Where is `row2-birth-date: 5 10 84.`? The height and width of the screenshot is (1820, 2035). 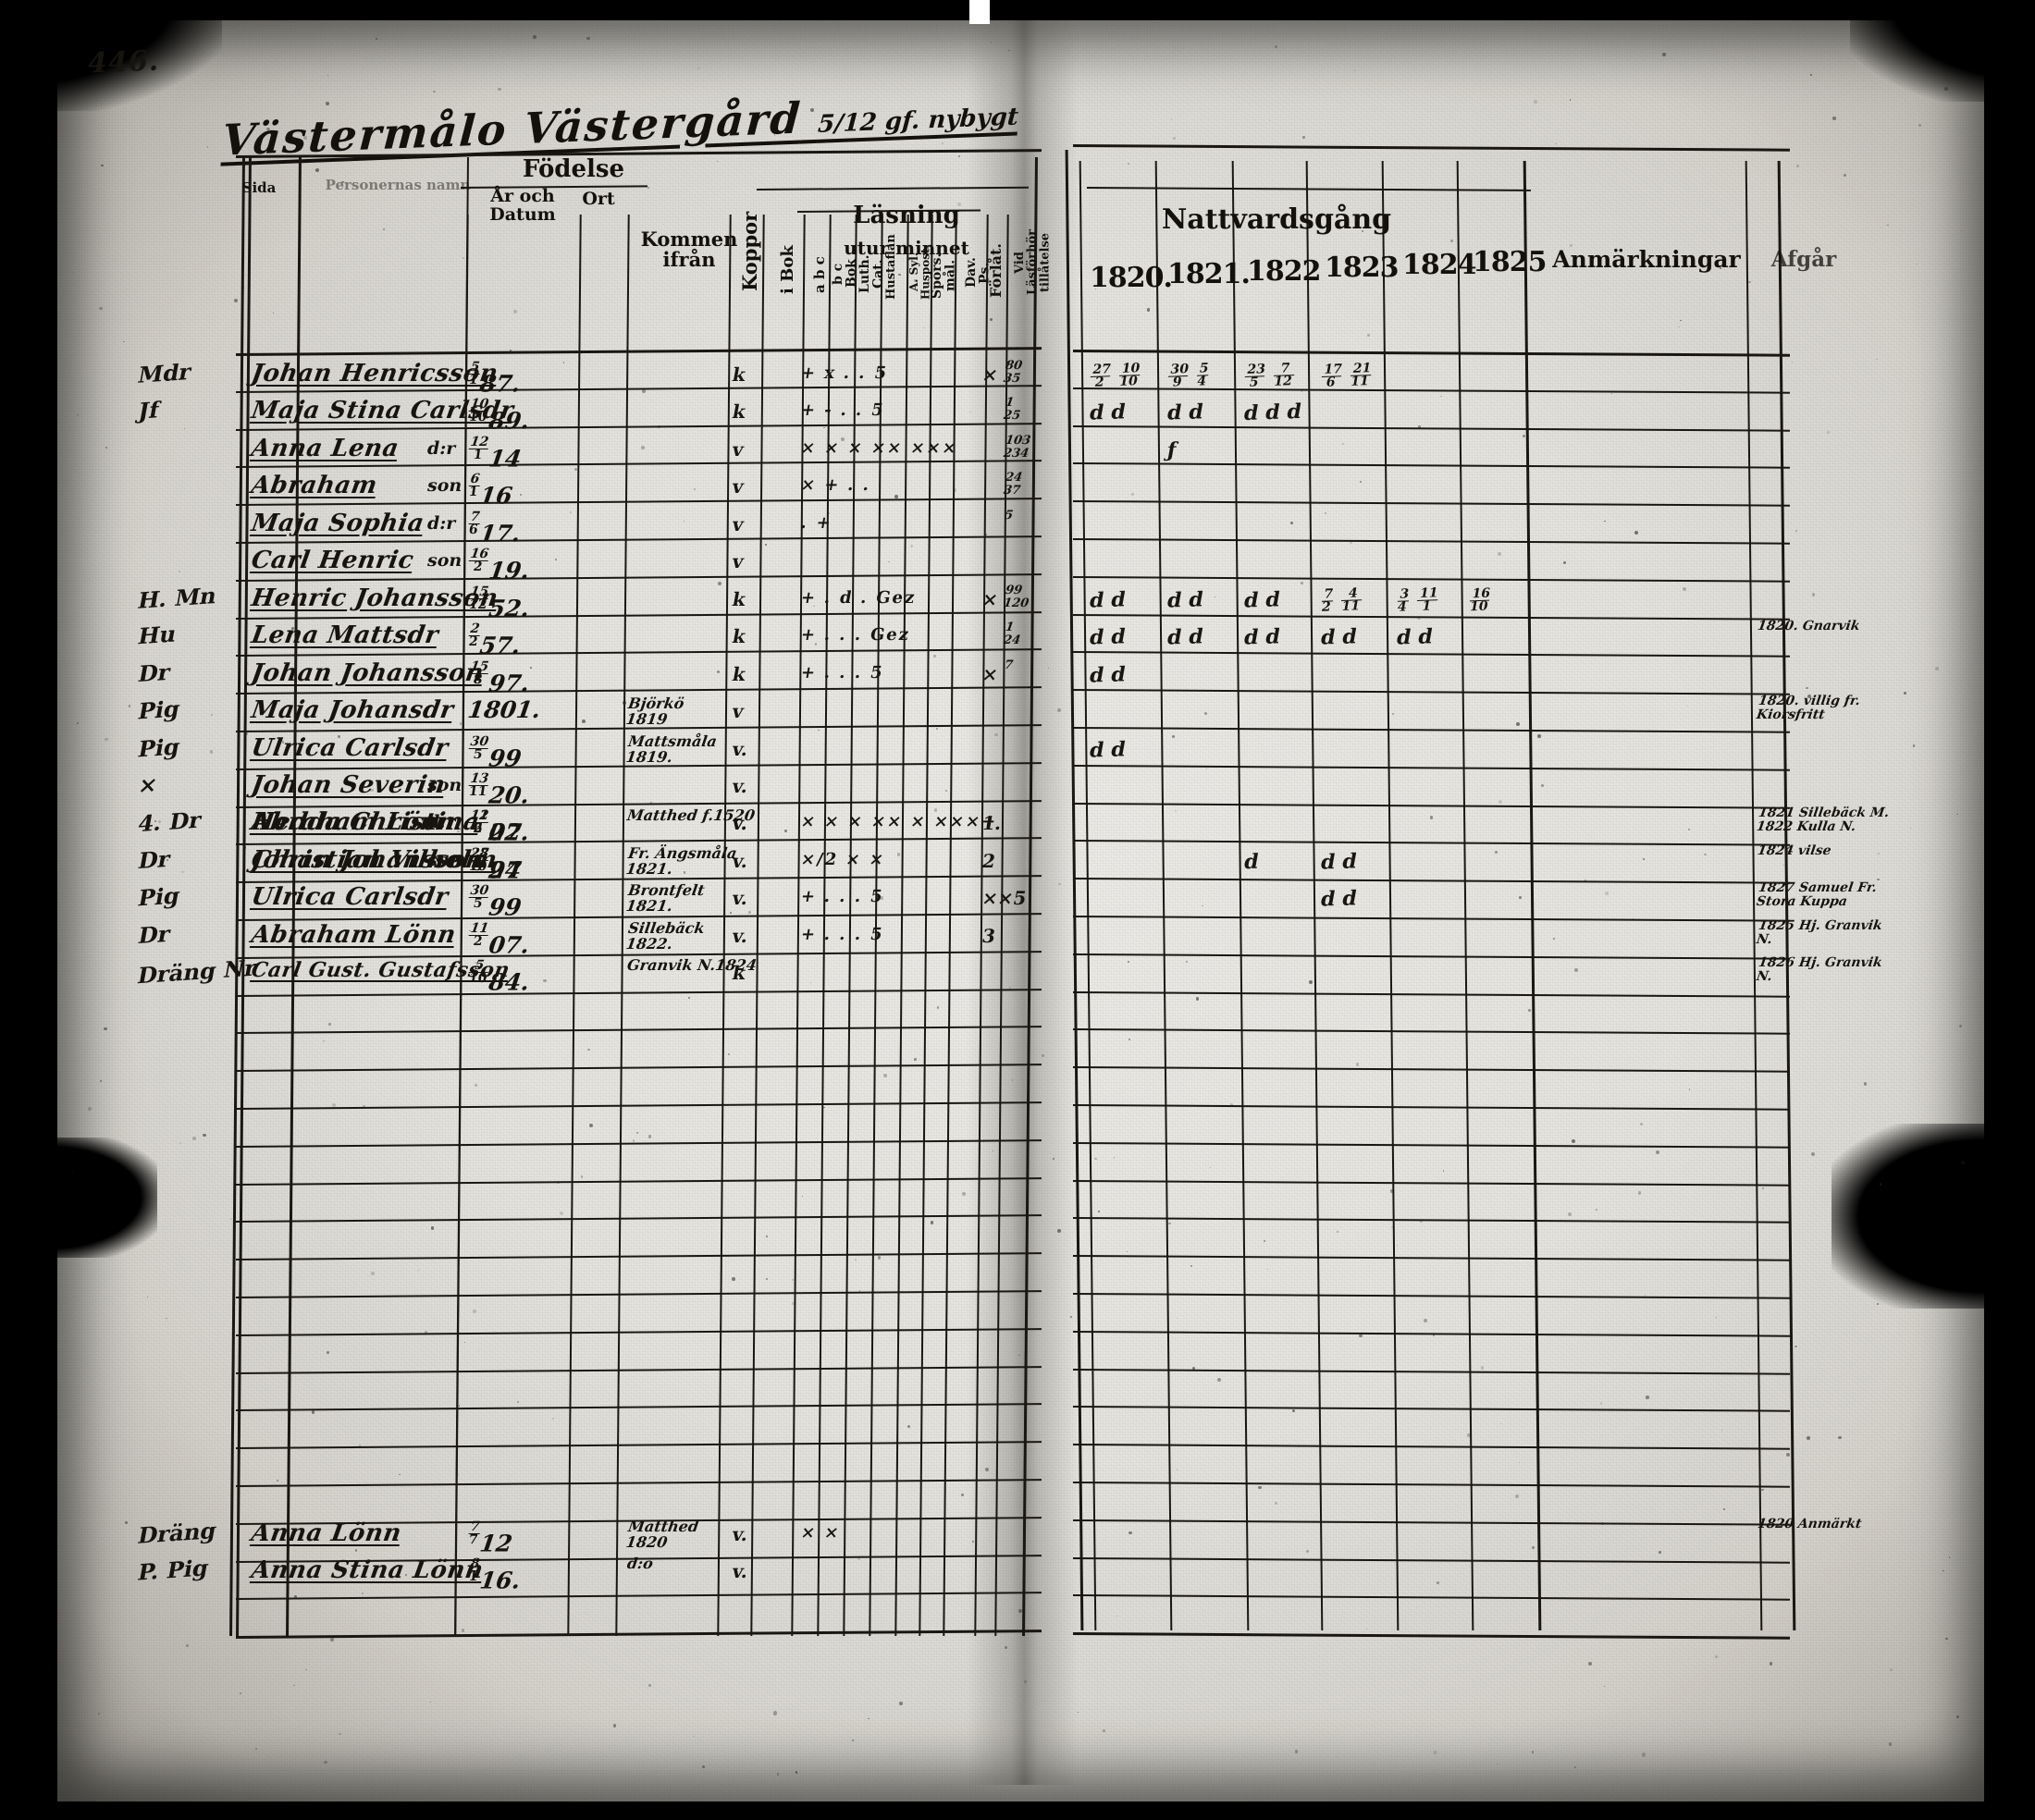 row2-birth-date: 5 10 84. is located at coordinates (499, 977).